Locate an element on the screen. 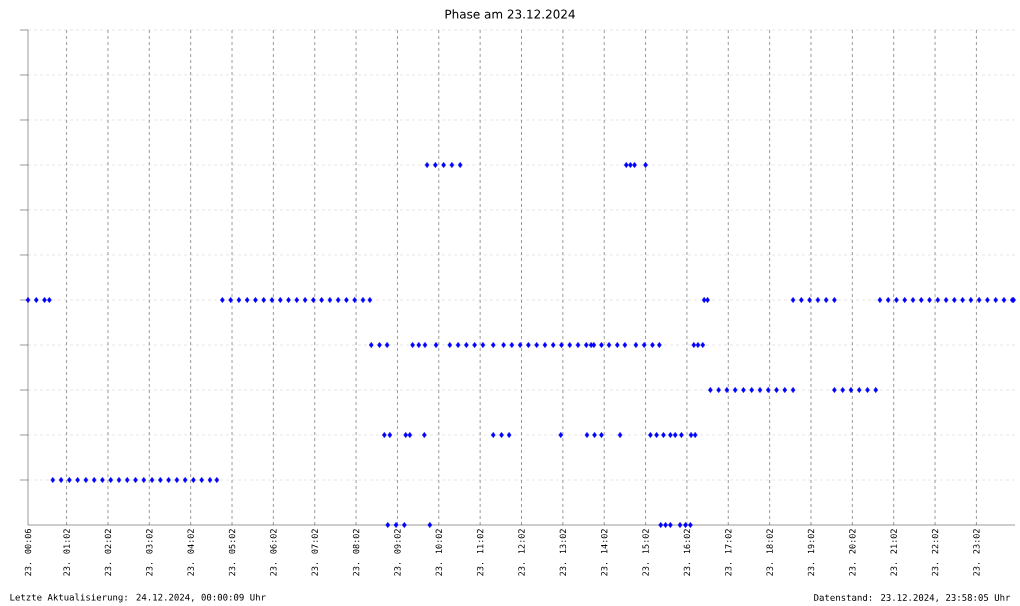 This screenshot has height=606, width=1020. x-tick-label: 23. 00:06 is located at coordinates (28, 552).